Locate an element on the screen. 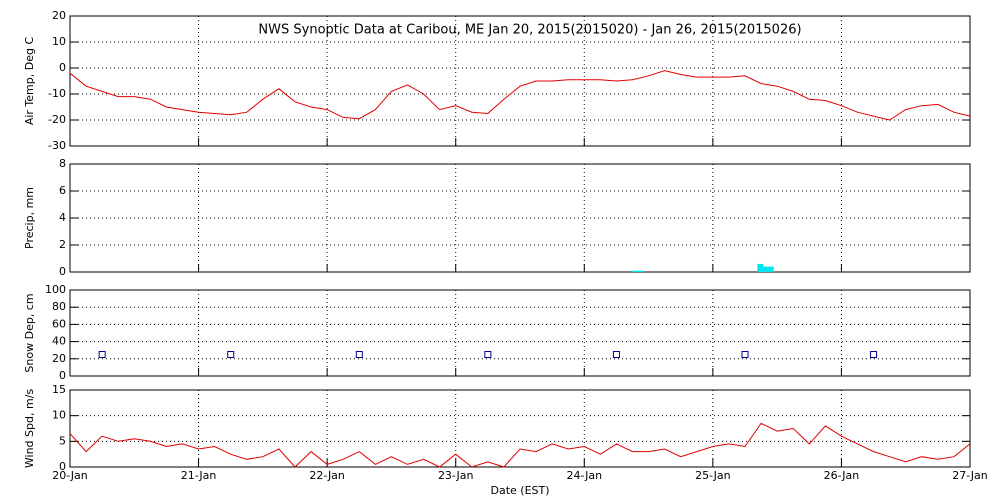 The height and width of the screenshot is (500, 1000). y-tick-label: 4 is located at coordinates (62, 217).